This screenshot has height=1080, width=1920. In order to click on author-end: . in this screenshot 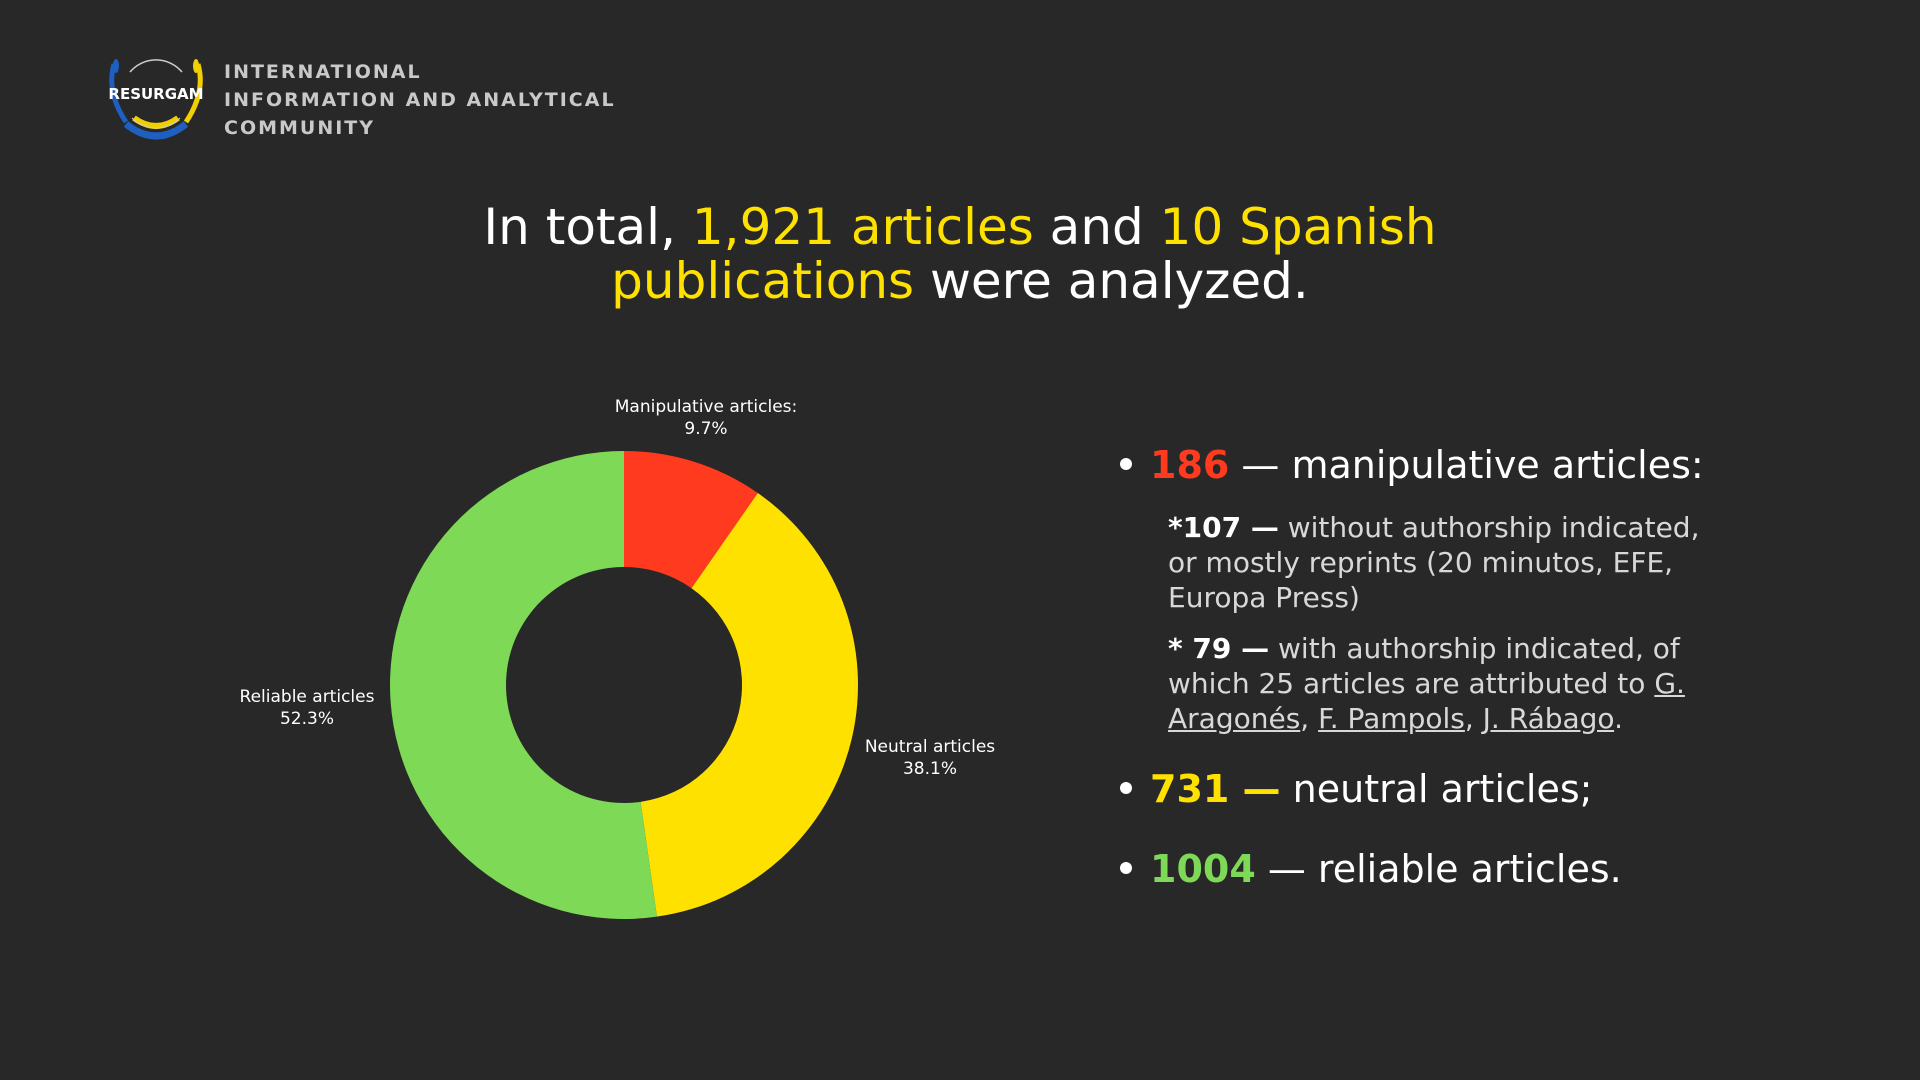, I will do `click(1618, 718)`.